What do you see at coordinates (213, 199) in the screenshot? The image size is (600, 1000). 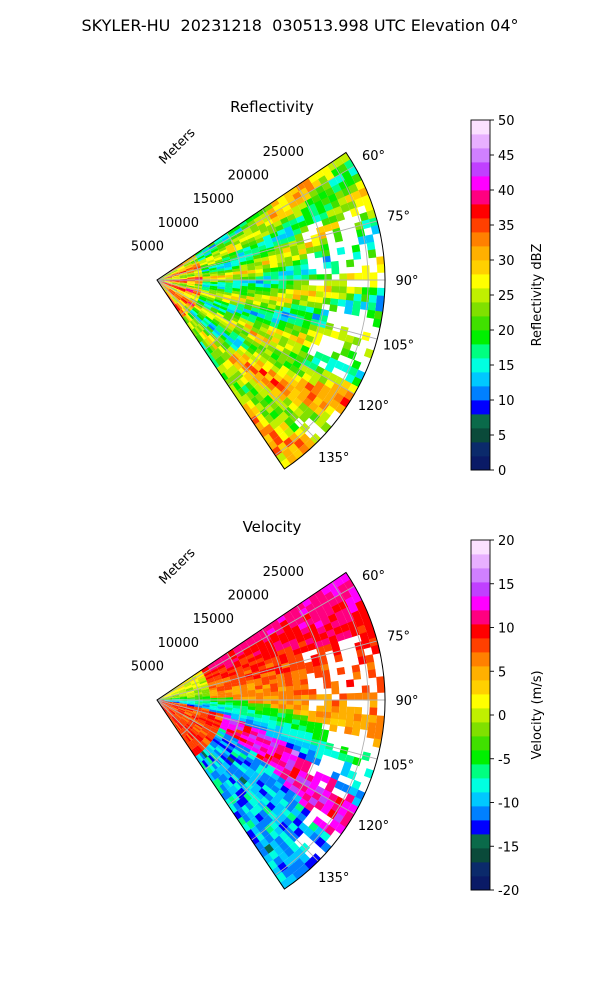 I see `range-tick-label: 15000` at bounding box center [213, 199].